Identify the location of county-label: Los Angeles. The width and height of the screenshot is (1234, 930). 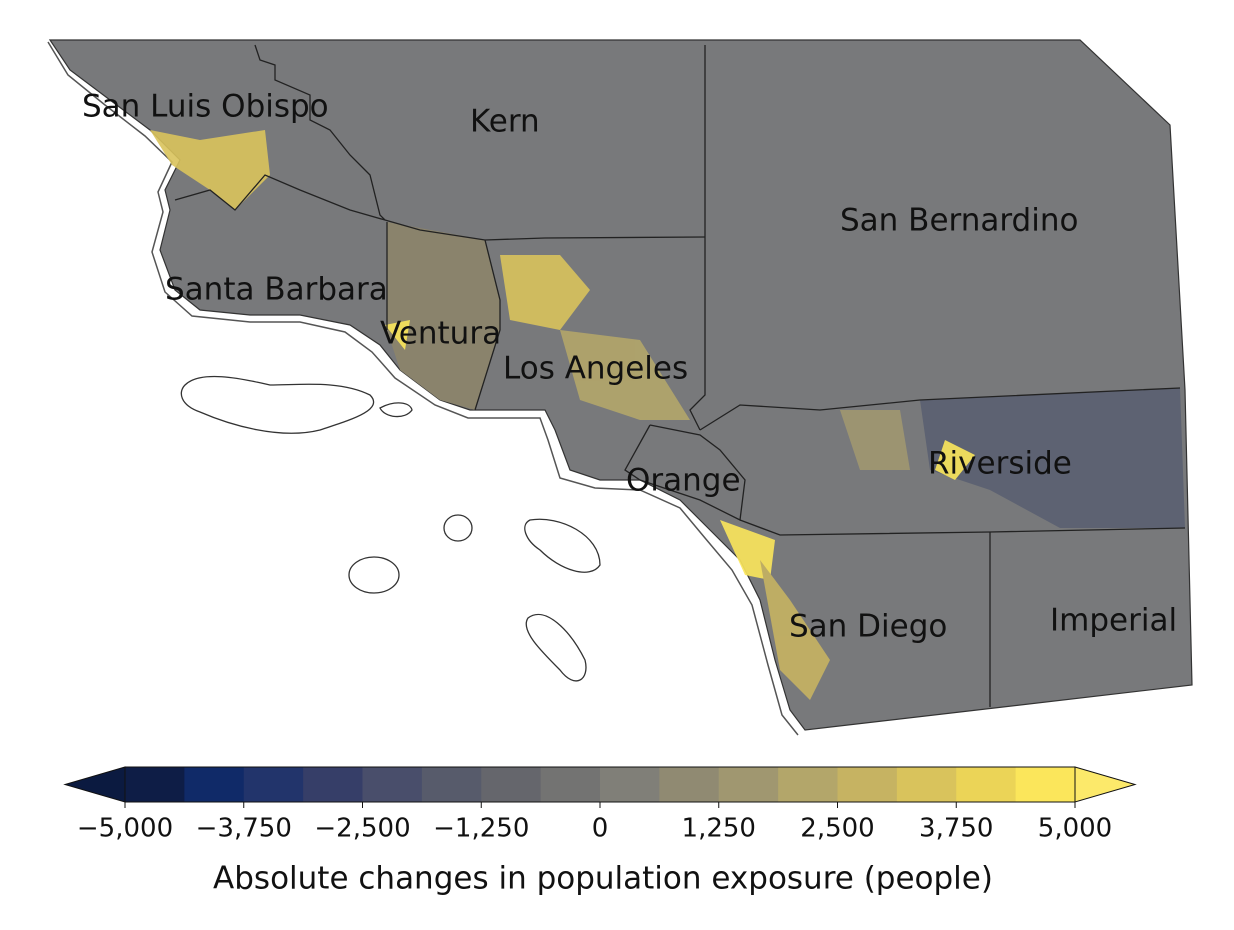
(595, 369).